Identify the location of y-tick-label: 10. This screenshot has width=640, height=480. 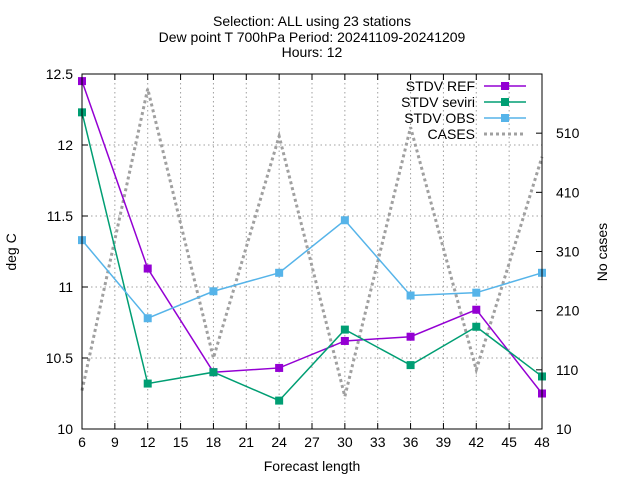
(65, 429).